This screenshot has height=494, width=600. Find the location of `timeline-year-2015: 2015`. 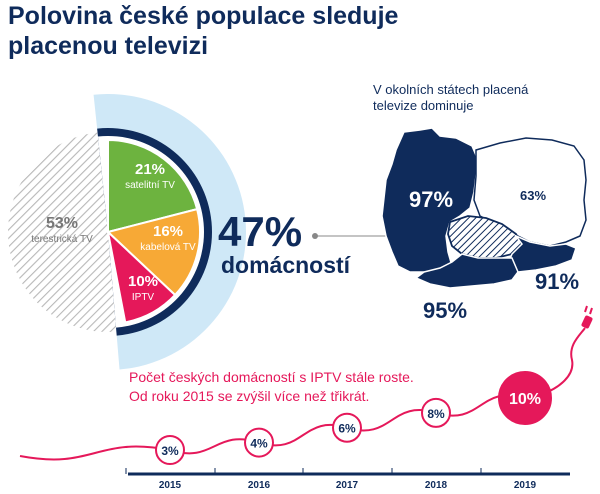

timeline-year-2015: 2015 is located at coordinates (170, 484).